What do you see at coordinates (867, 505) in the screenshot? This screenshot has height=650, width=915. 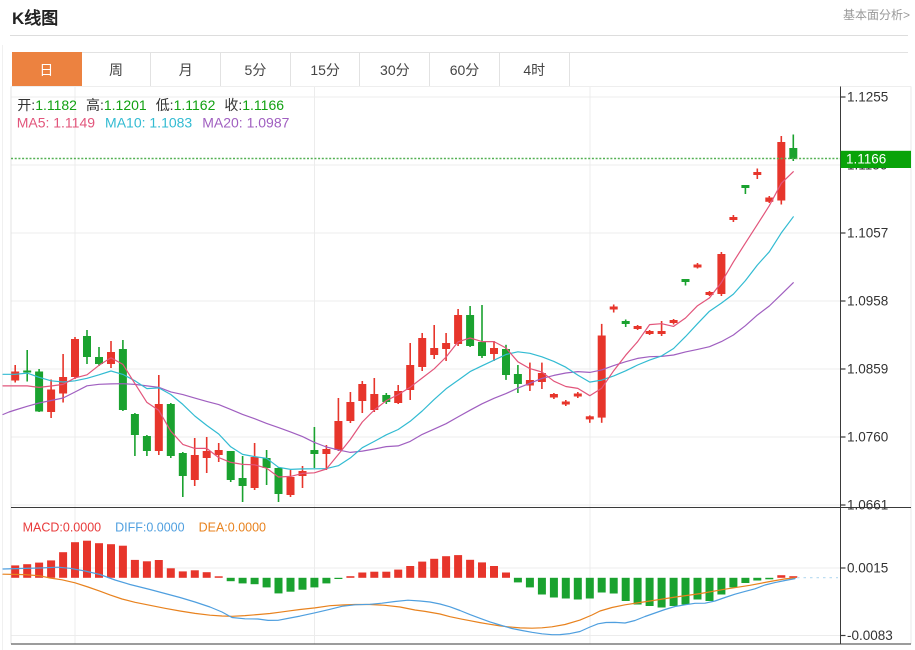 I see `svg-text: 1.0661` at bounding box center [867, 505].